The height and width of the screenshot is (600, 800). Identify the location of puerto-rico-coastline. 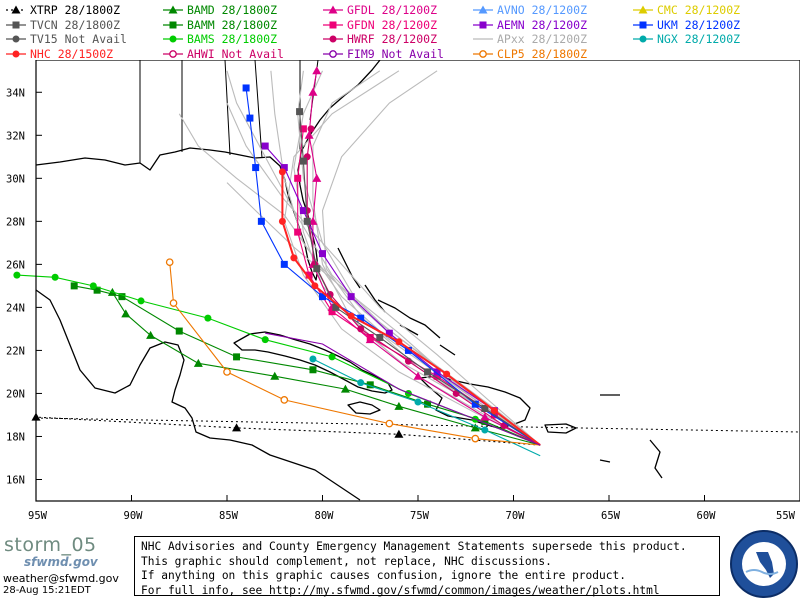
(560, 428).